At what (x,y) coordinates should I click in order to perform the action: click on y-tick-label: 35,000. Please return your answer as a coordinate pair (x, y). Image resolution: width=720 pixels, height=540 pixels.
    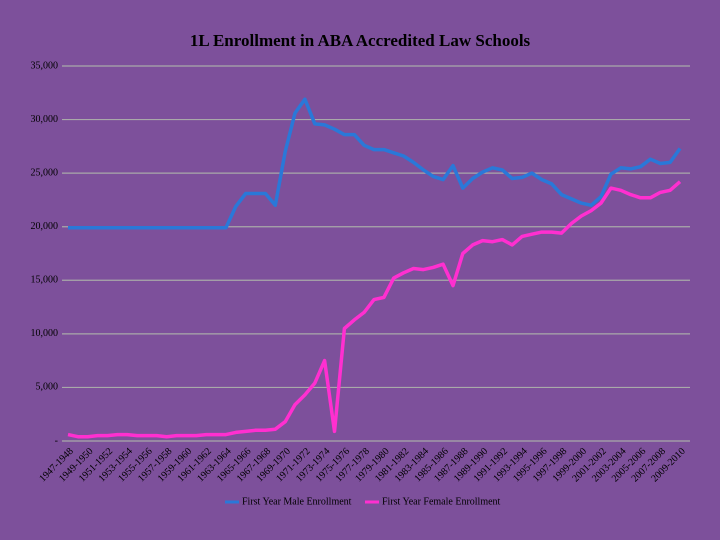
    Looking at the image, I should click on (45, 65).